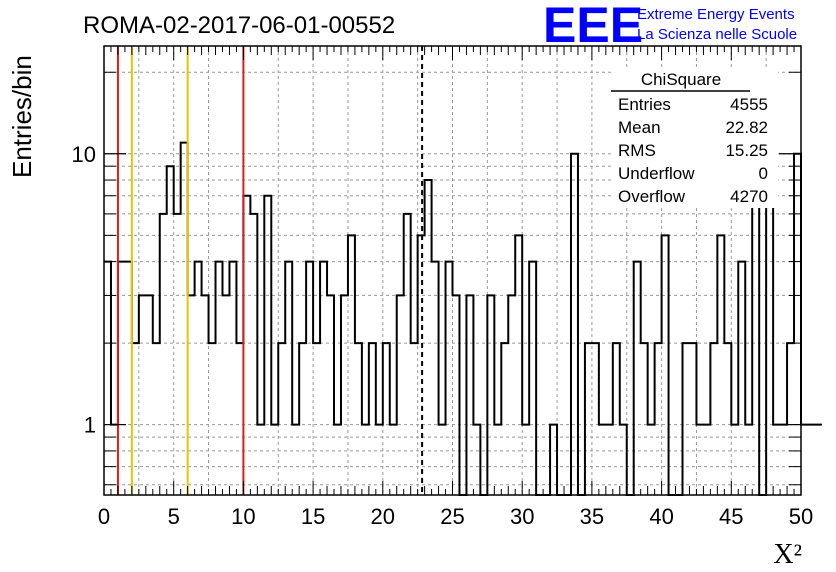  I want to click on x-tick-label: 30, so click(522, 516).